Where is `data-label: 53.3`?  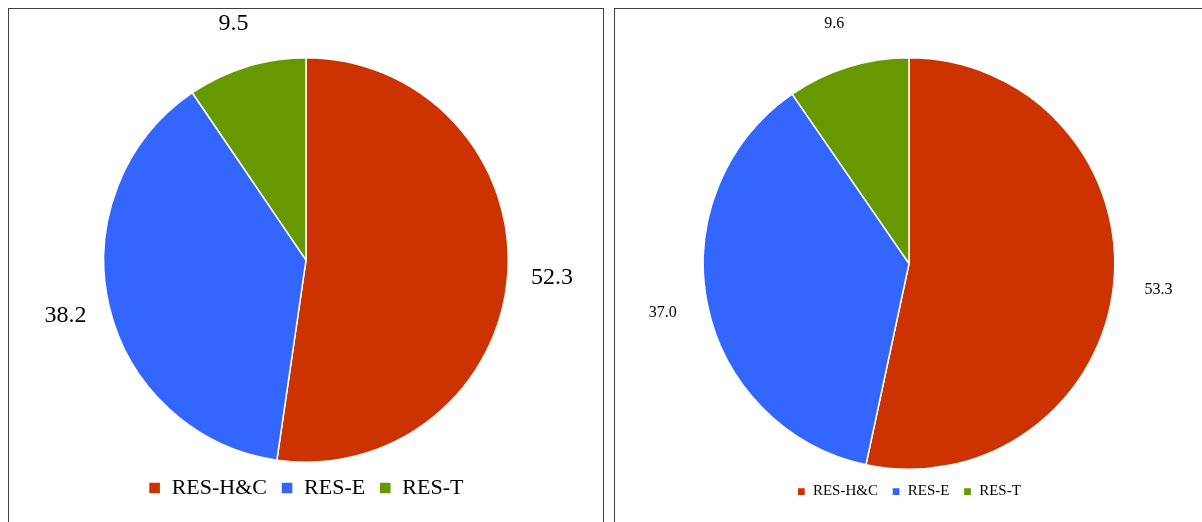
data-label: 53.3 is located at coordinates (1158, 289).